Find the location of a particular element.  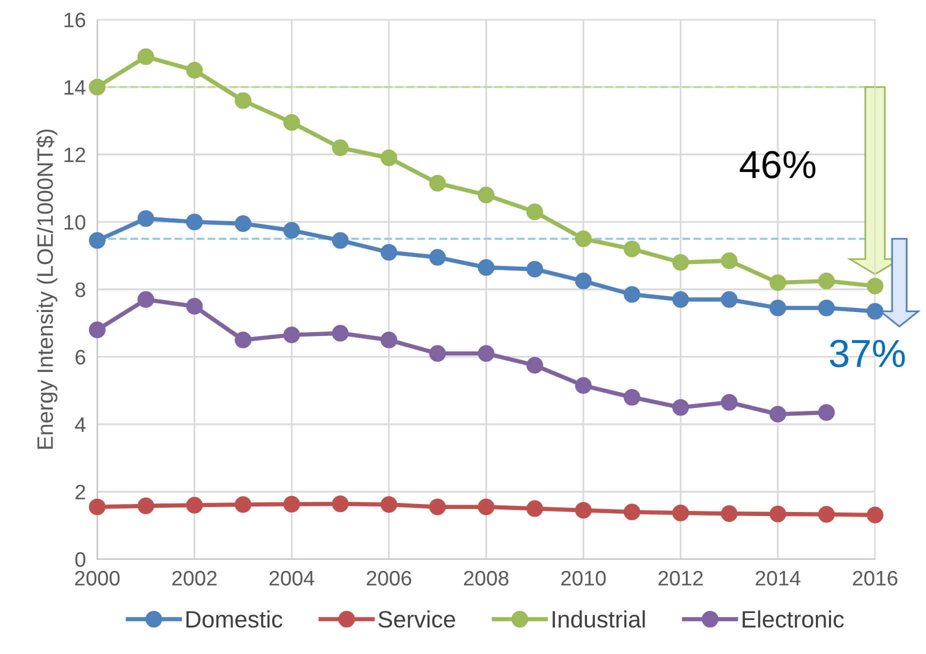

annotation: 46% is located at coordinates (778, 164).